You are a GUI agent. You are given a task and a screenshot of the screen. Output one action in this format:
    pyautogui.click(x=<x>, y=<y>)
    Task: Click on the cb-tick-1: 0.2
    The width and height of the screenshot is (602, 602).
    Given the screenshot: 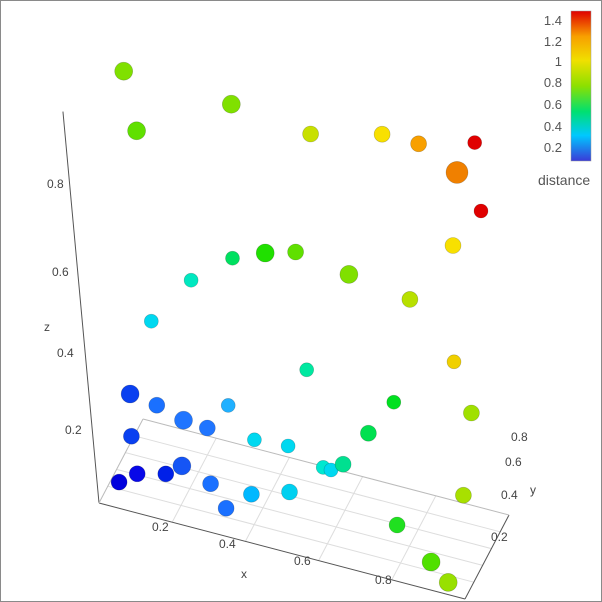 What is the action you would take?
    pyautogui.click(x=553, y=147)
    